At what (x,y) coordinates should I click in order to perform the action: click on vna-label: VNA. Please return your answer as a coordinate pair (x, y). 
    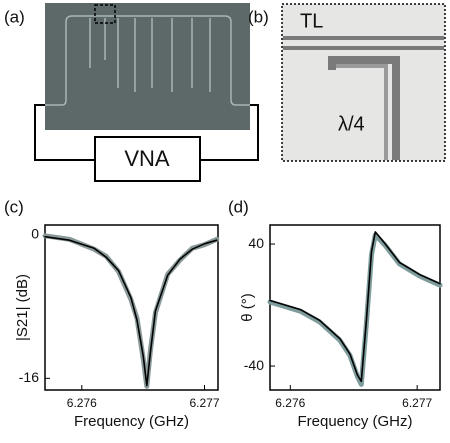
    Looking at the image, I should click on (147, 158).